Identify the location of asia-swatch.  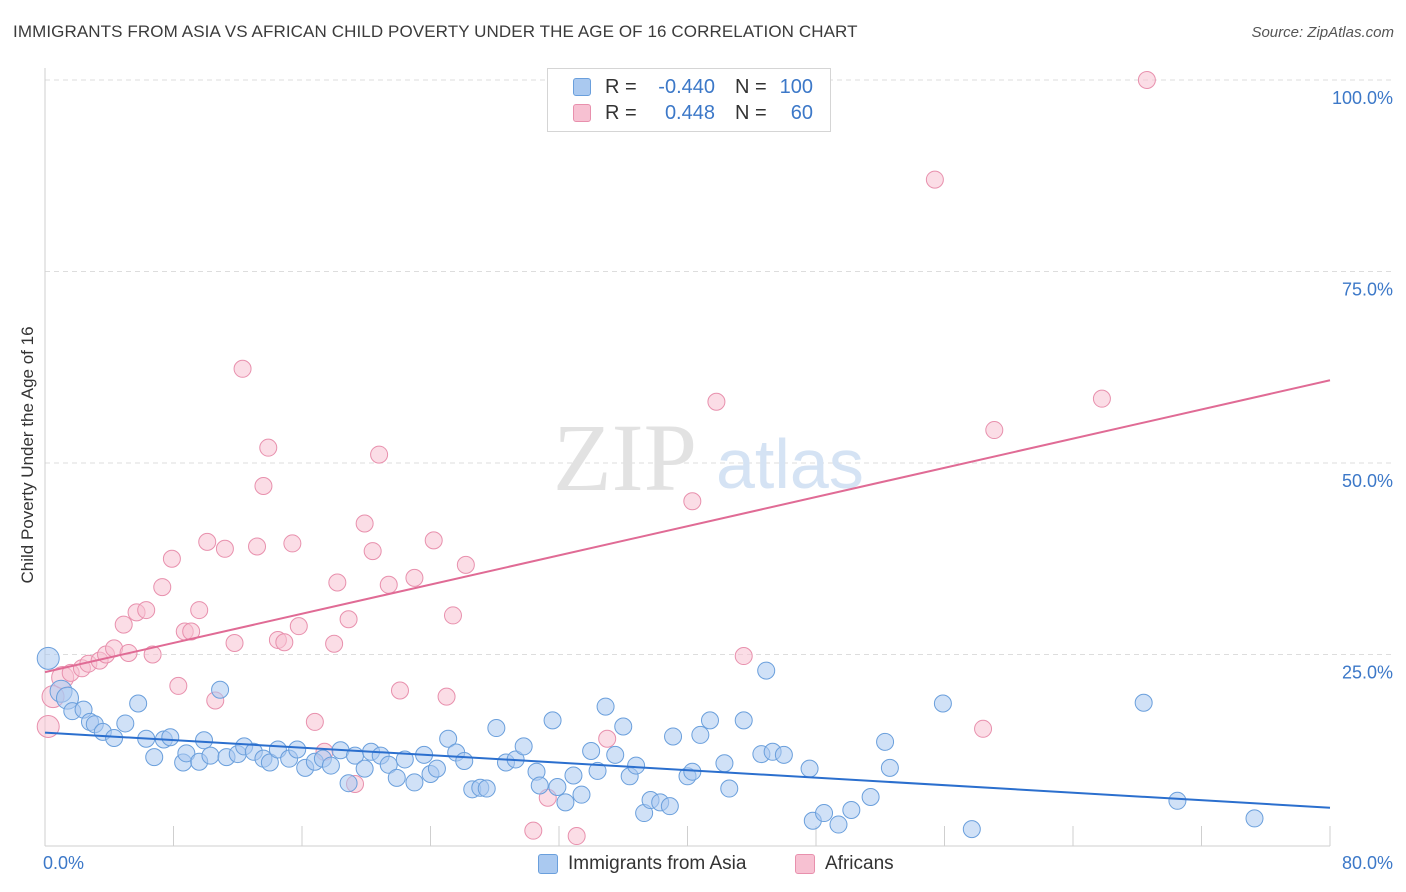
(582, 87).